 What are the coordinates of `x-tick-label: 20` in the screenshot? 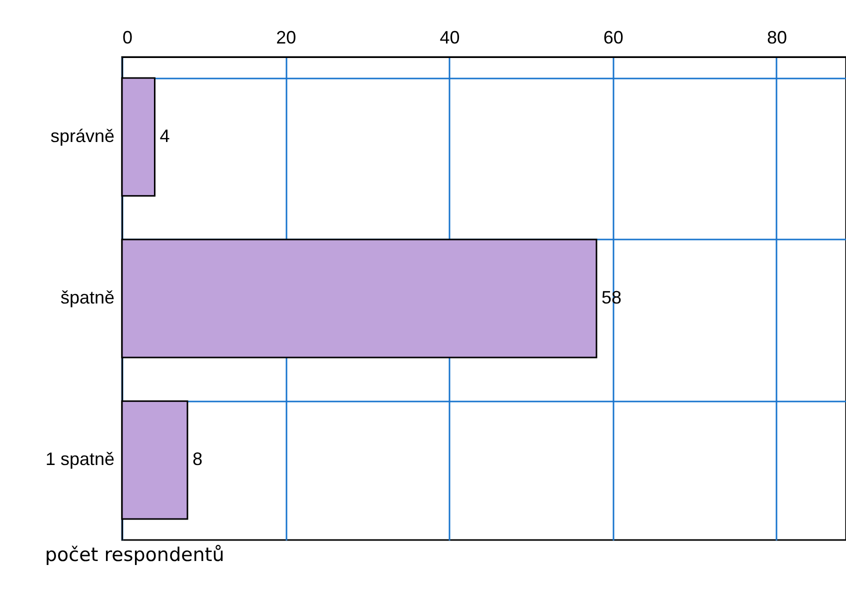 It's located at (286, 38).